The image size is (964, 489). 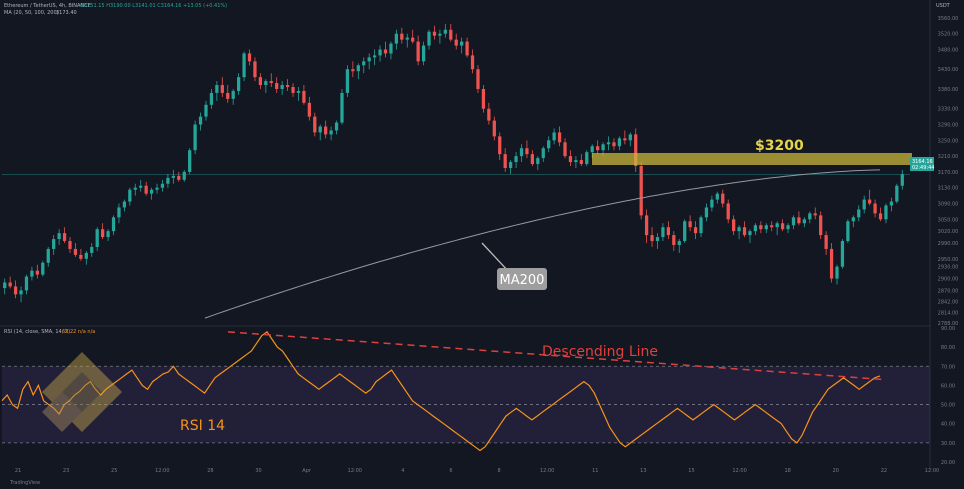 I want to click on price-tick-label: 3380.00, so click(x=948, y=90).